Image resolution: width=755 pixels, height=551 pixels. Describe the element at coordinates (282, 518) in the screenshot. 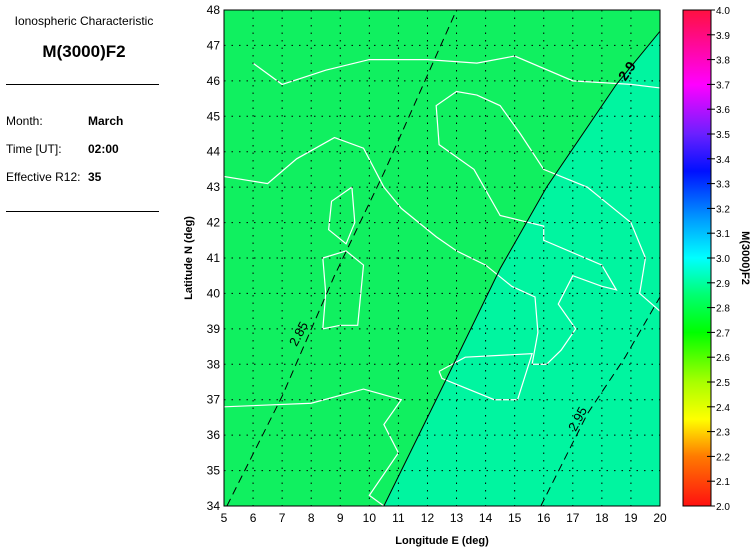

I see `x-tick-label: 7` at that location.